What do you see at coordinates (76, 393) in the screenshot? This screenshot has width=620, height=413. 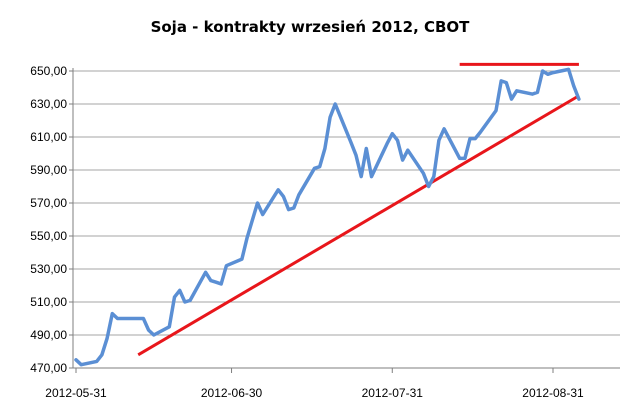 I see `x-tick-label: 2012-05-31` at bounding box center [76, 393].